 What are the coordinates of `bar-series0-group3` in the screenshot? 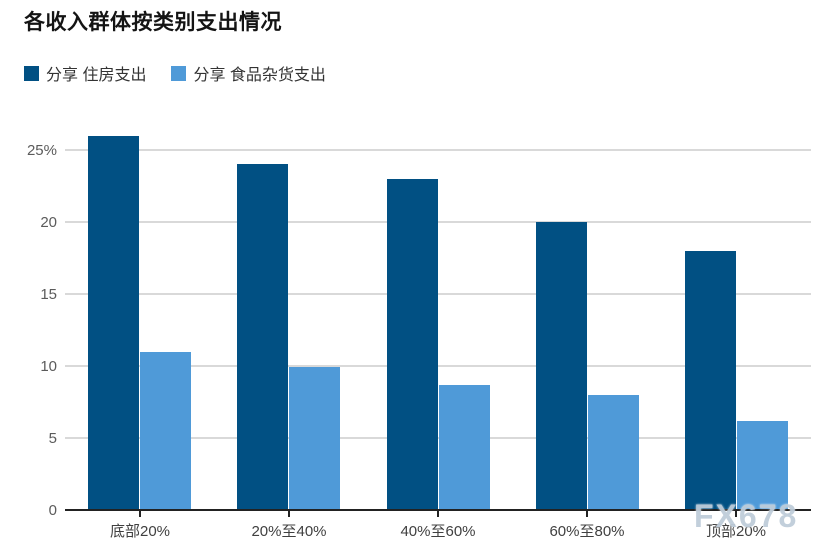 It's located at (561, 366).